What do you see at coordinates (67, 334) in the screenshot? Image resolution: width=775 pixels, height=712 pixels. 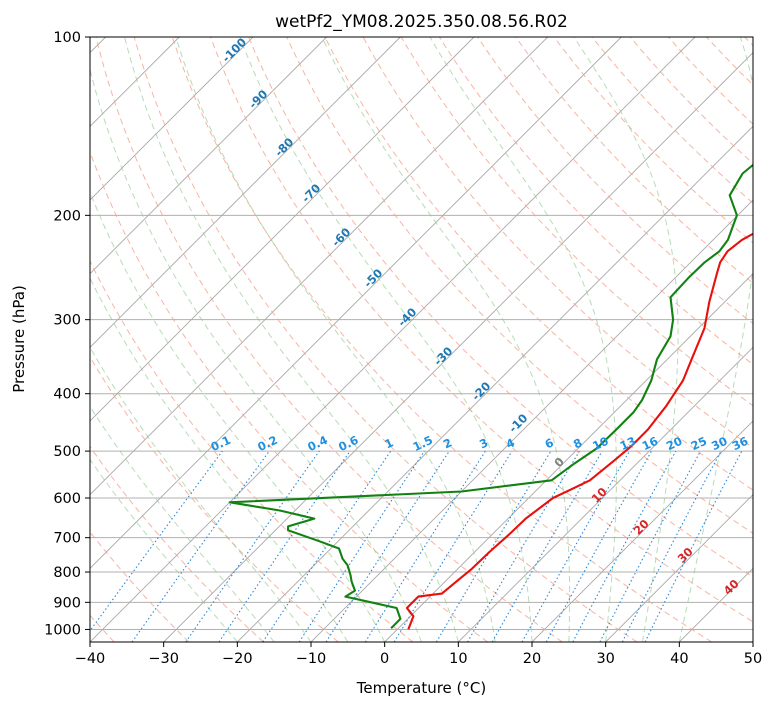 I see `y-axis: 1000 900 800 700 600 500 400 300 200 100` at bounding box center [67, 334].